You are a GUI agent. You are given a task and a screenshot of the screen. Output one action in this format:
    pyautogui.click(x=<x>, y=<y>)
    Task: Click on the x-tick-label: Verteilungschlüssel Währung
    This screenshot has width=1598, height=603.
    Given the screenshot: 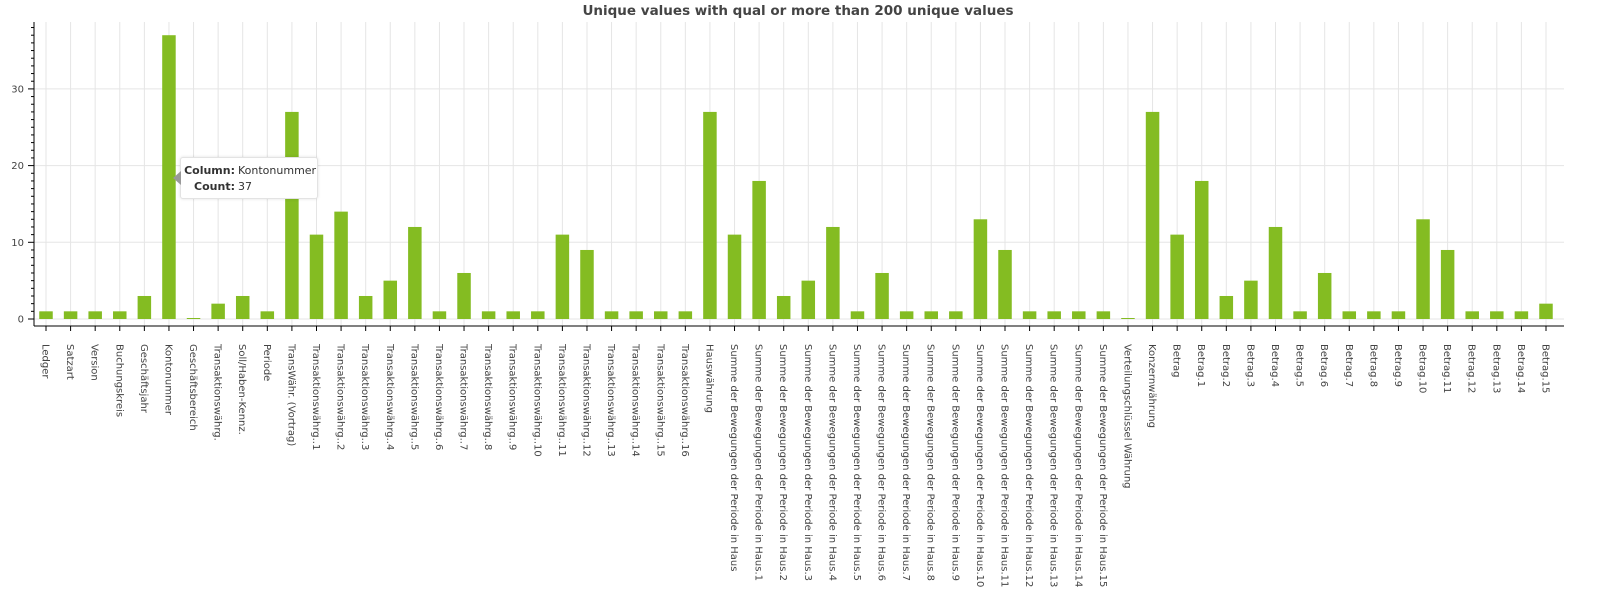 What is the action you would take?
    pyautogui.click(x=1126, y=416)
    